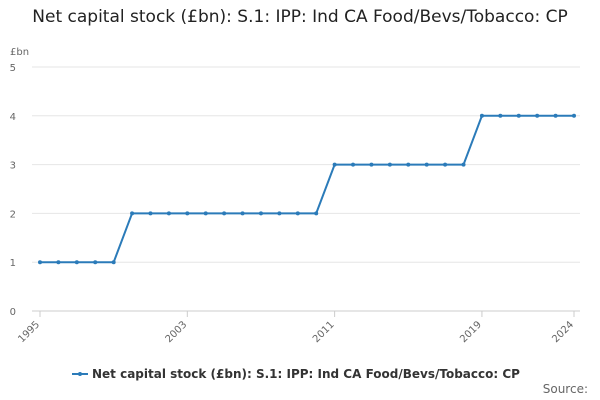  Describe the element at coordinates (13, 312) in the screenshot. I see `y-tick-label: 0` at that location.